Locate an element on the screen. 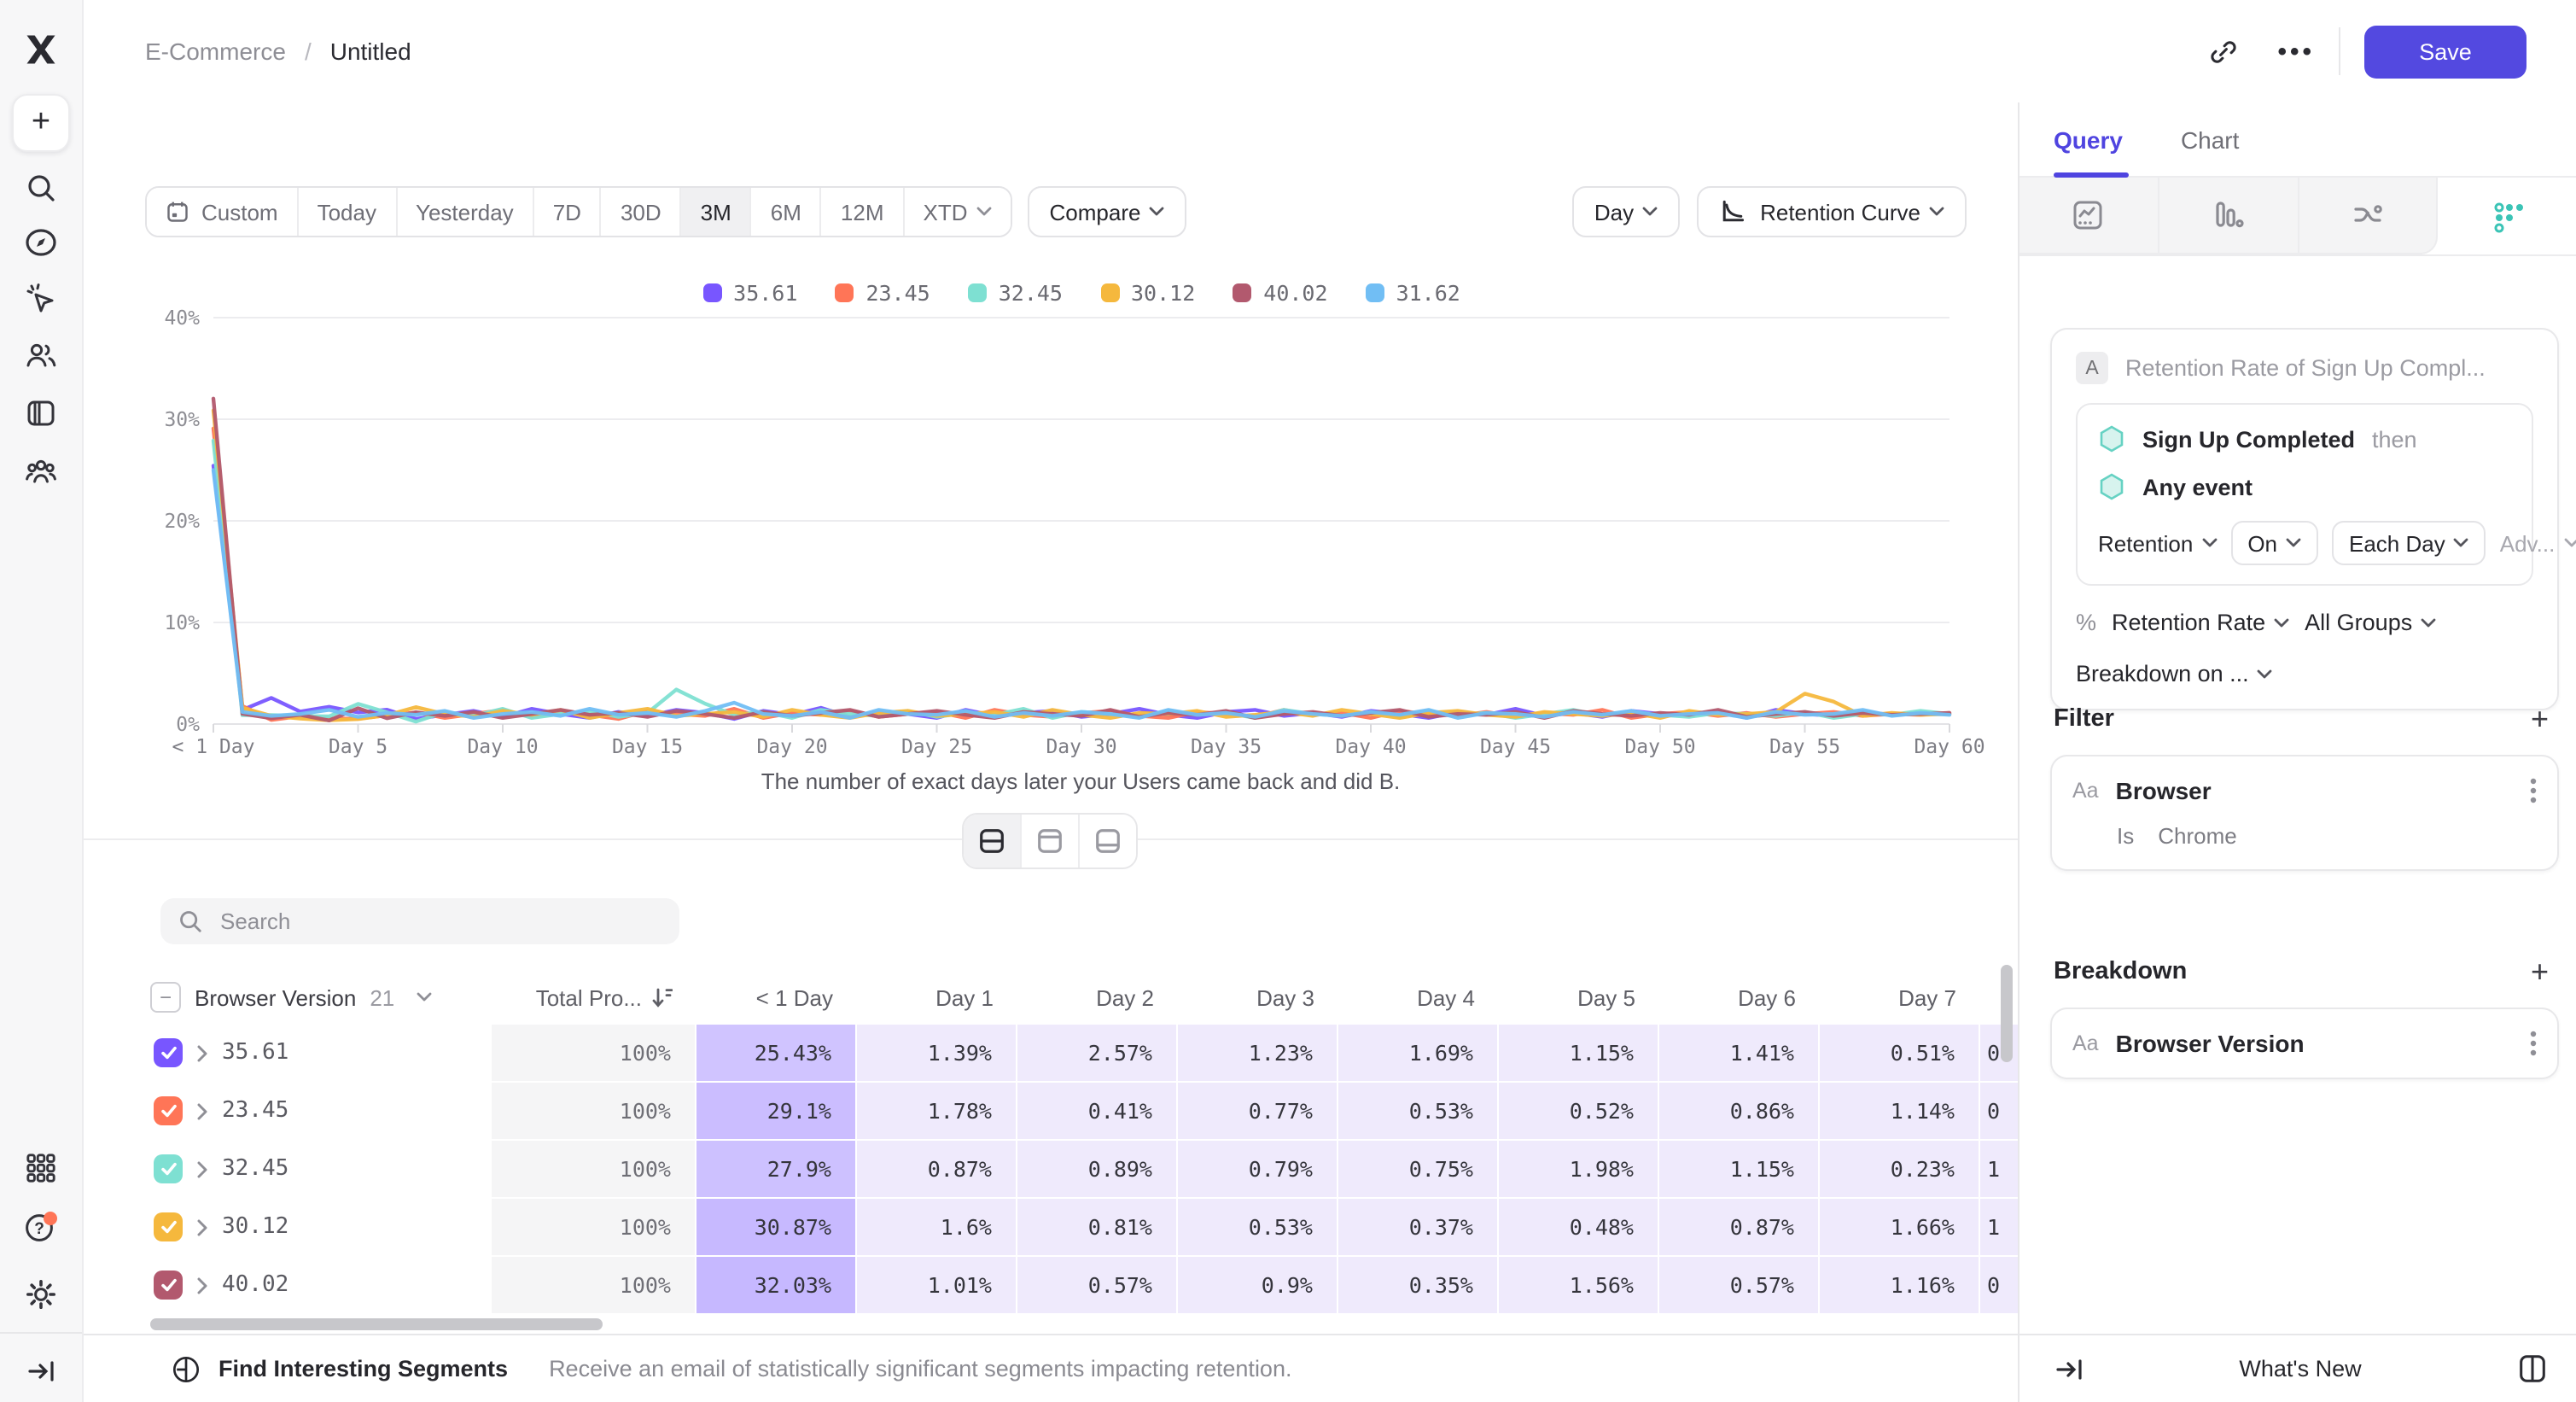  range-custom: Custom is located at coordinates (223, 212).